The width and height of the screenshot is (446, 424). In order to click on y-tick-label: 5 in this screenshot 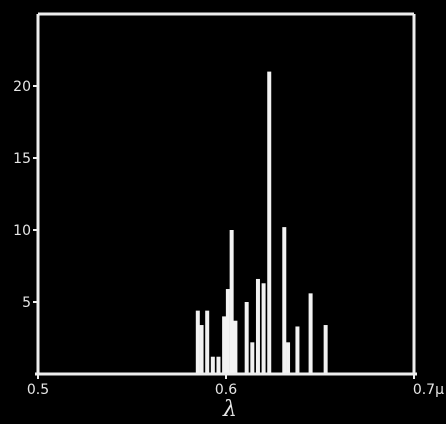, I will do `click(26, 303)`.